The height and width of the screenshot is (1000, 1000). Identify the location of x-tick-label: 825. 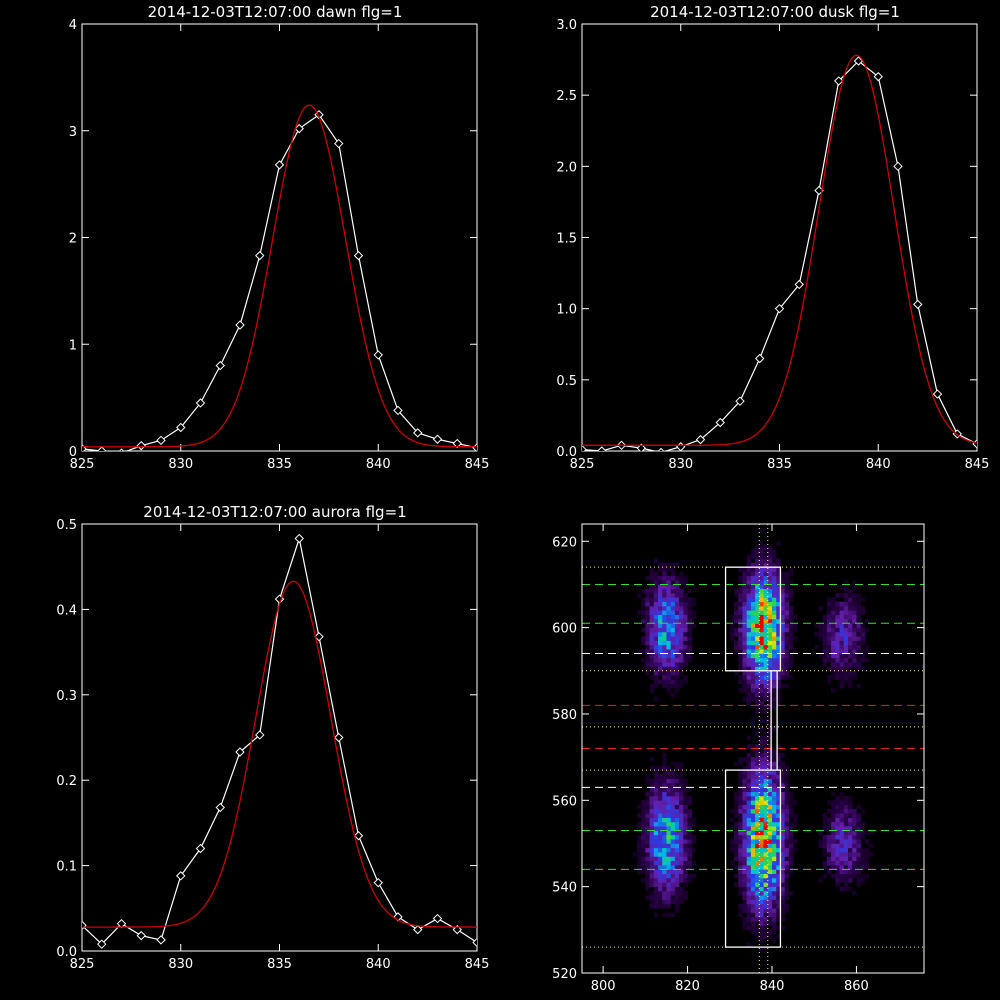
(582, 464).